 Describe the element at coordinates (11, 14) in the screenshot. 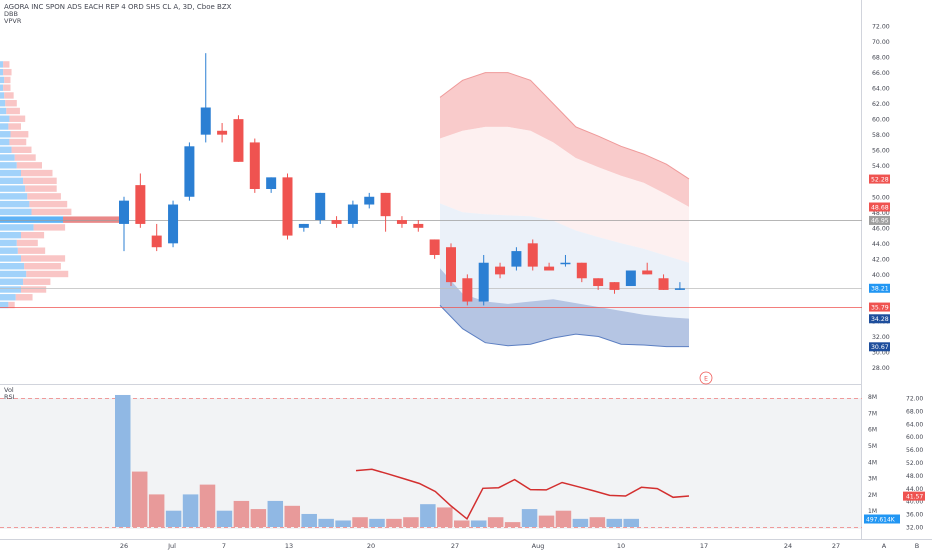

I see `indicator-label-dbb: DBB` at that location.